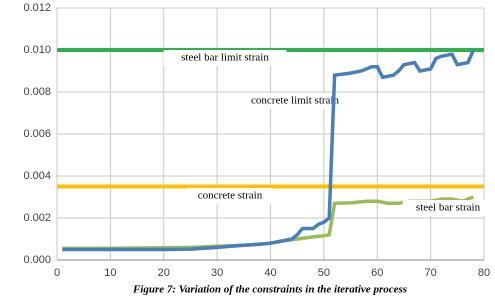  Describe the element at coordinates (217, 273) in the screenshot. I see `x-tick-label: 30` at that location.